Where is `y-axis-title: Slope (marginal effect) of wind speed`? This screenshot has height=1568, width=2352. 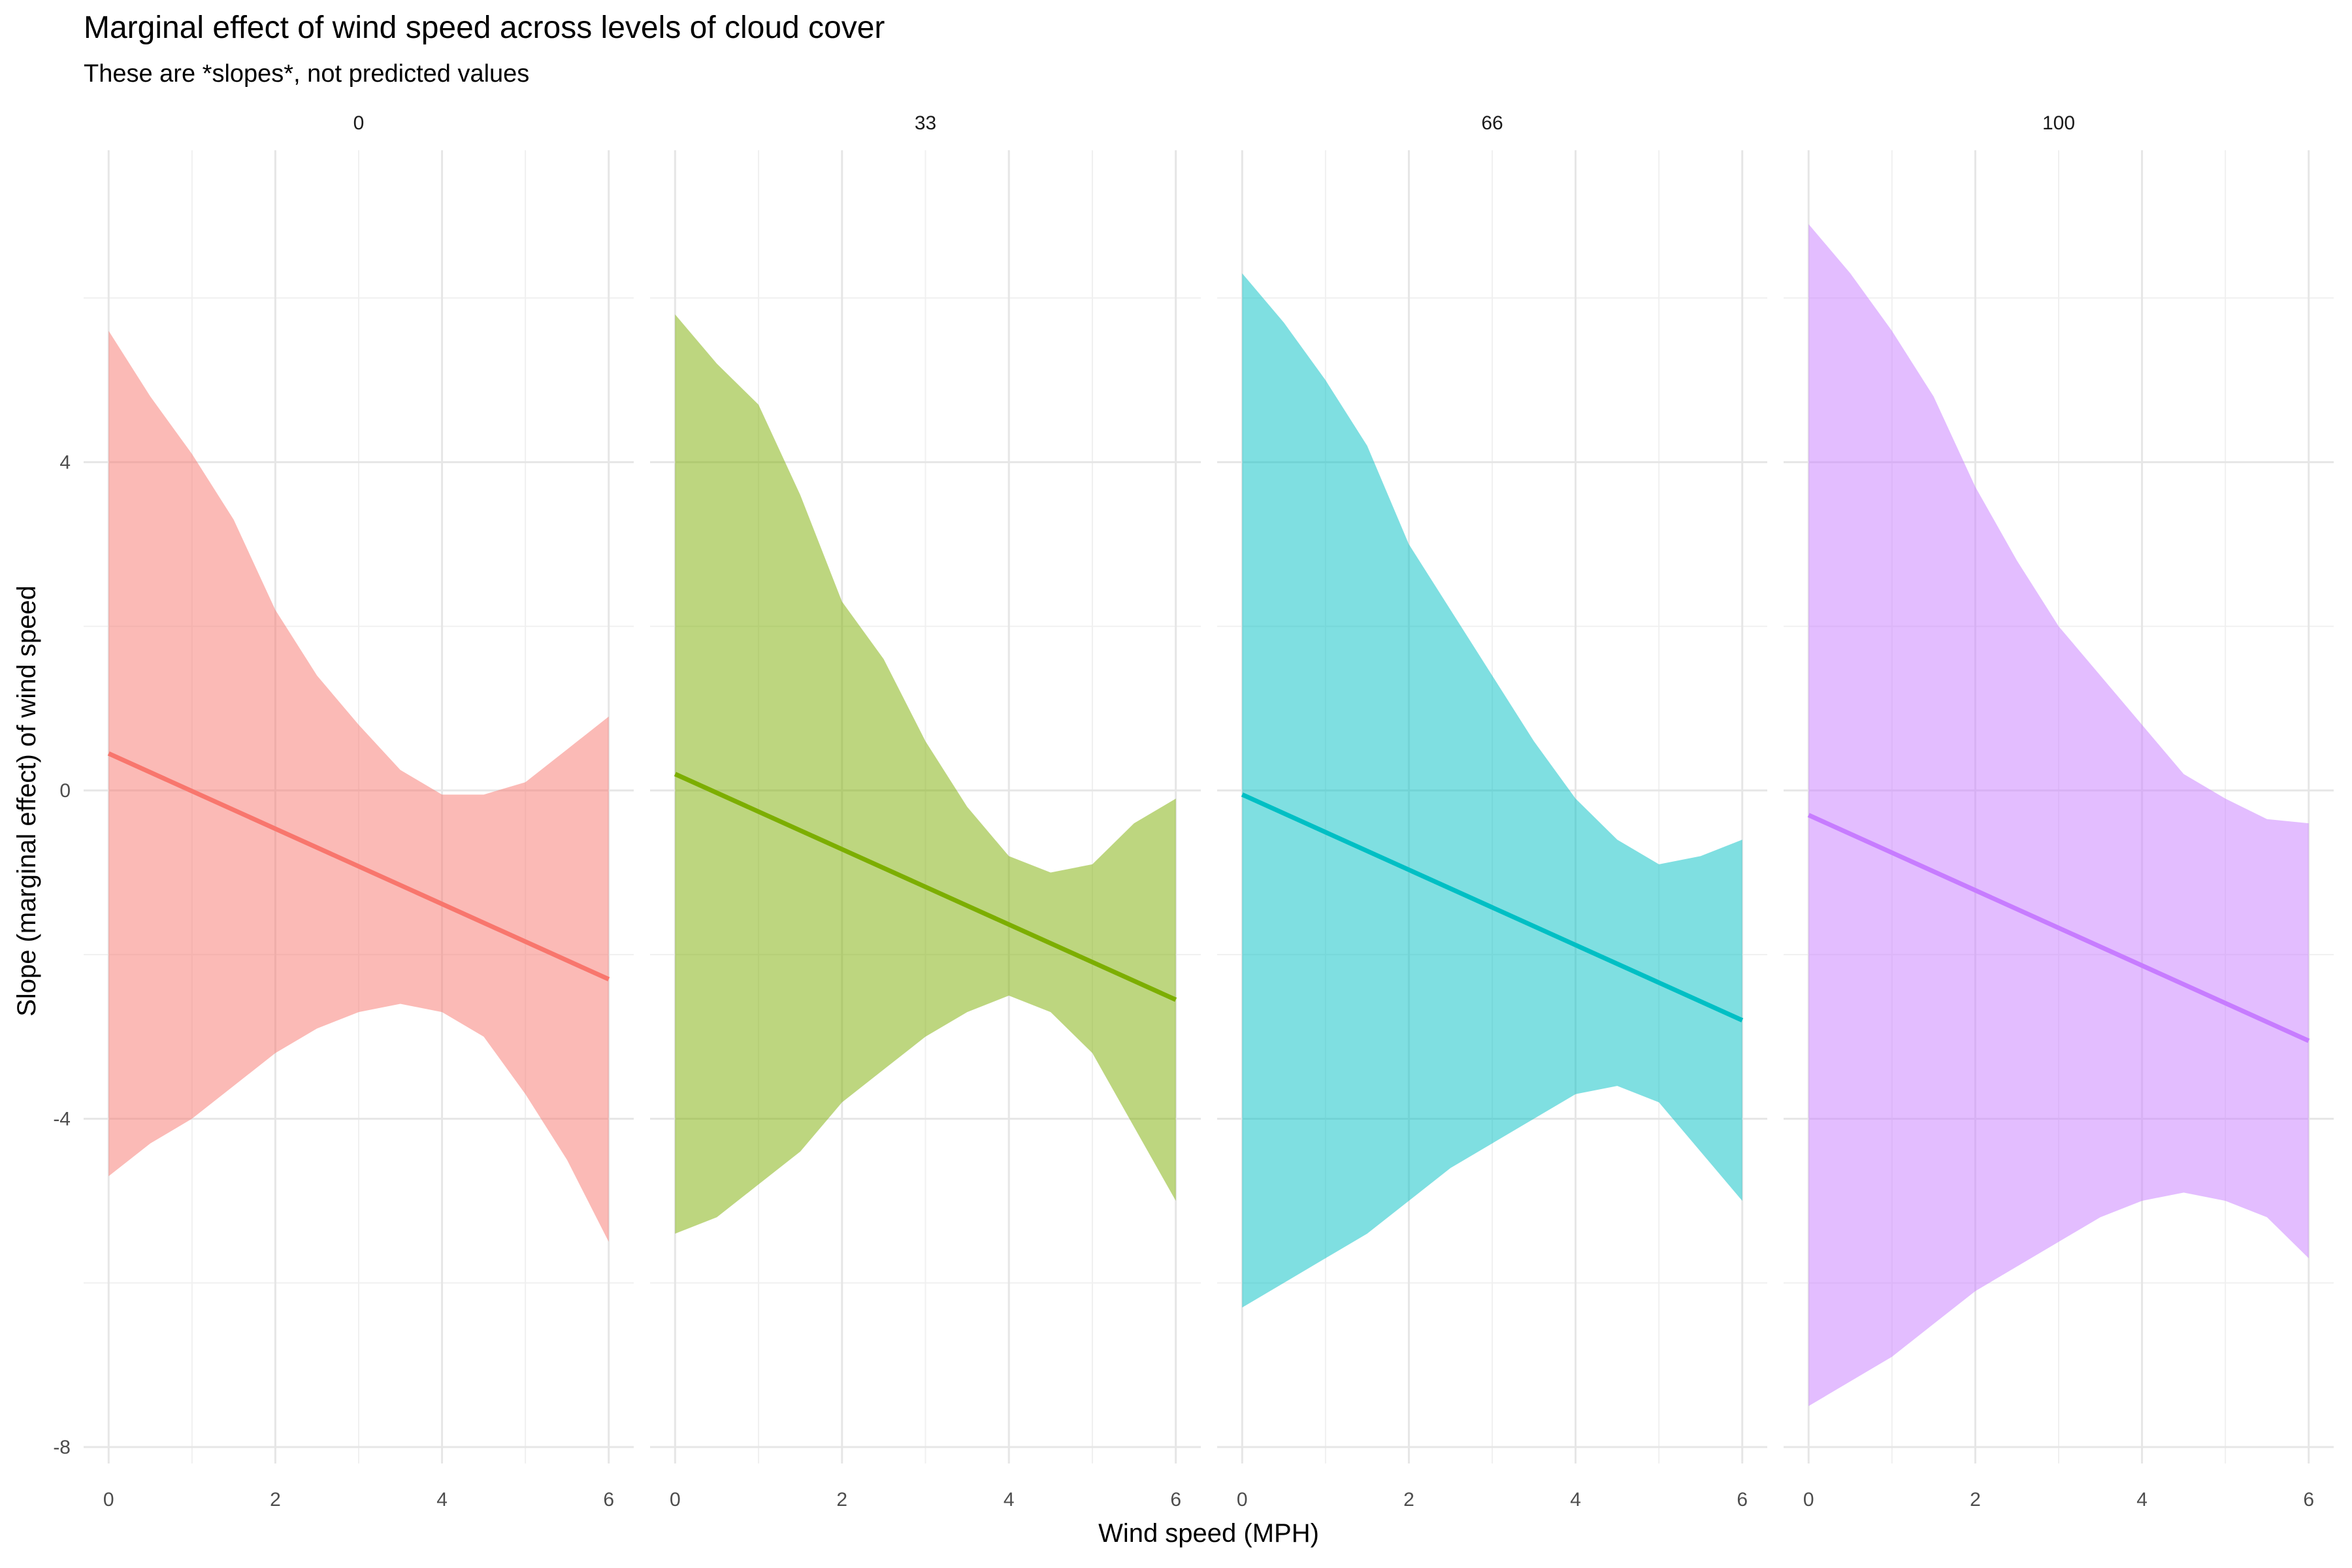 y-axis-title: Slope (marginal effect) of wind speed is located at coordinates (26, 801).